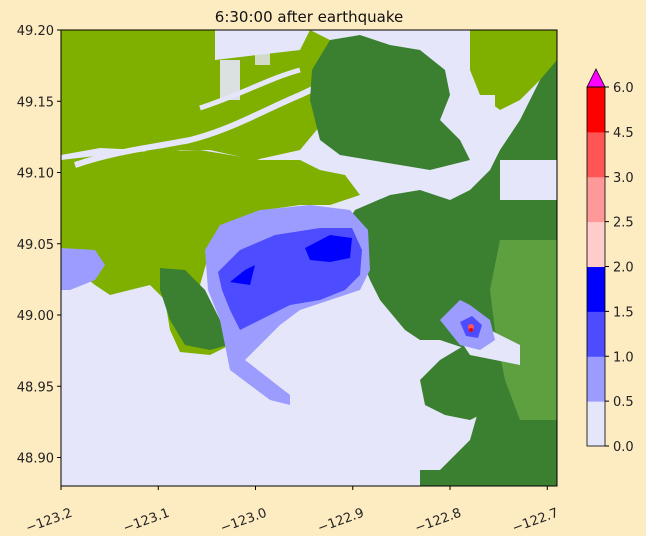 The width and height of the screenshot is (646, 536). Describe the element at coordinates (146, 521) in the screenshot. I see `x-tick-label: −123.1` at that location.